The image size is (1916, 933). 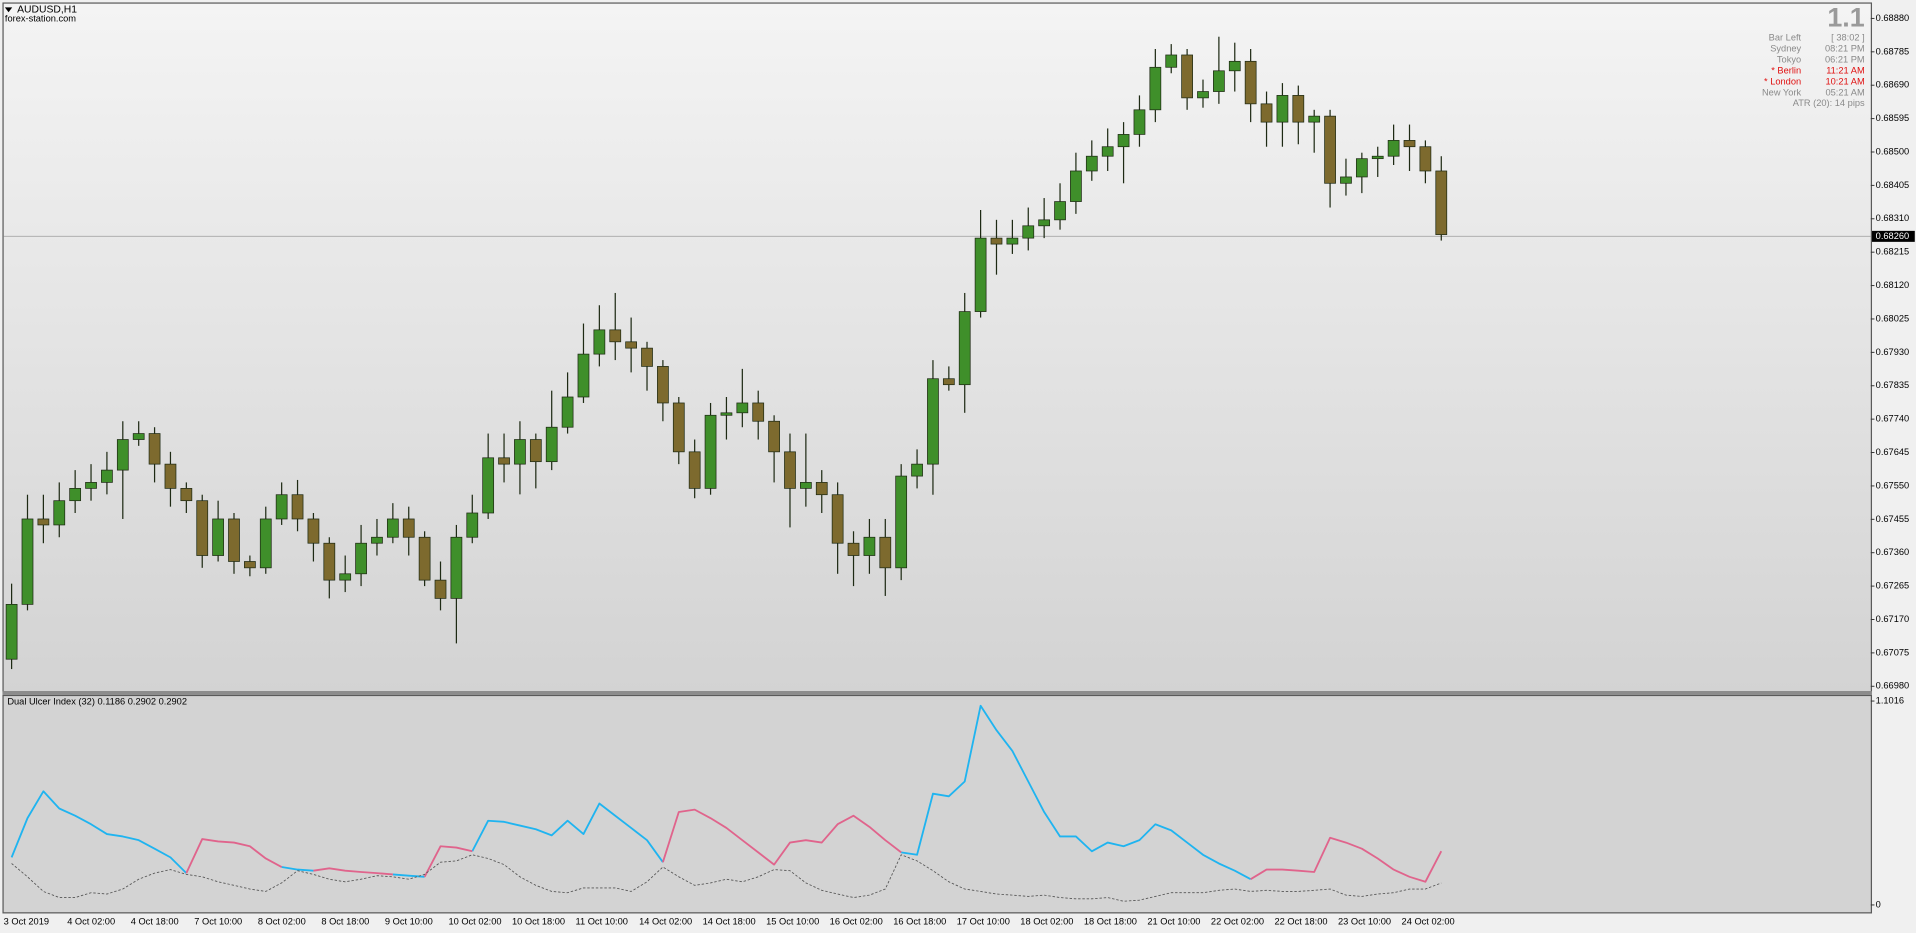 I want to click on symbol-menu-icon, so click(x=8, y=10).